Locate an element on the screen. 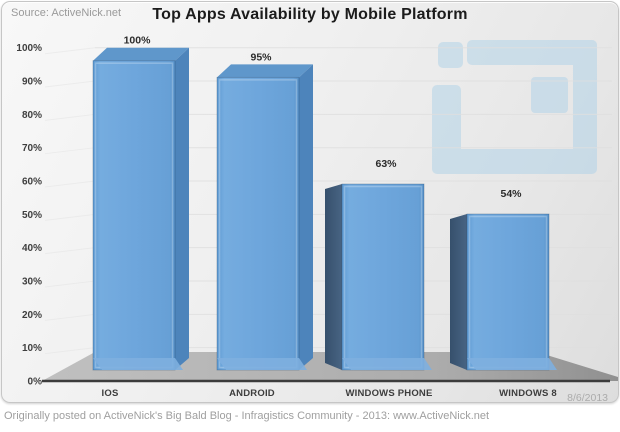  y-axis-tick-label: 90% is located at coordinates (32, 82).